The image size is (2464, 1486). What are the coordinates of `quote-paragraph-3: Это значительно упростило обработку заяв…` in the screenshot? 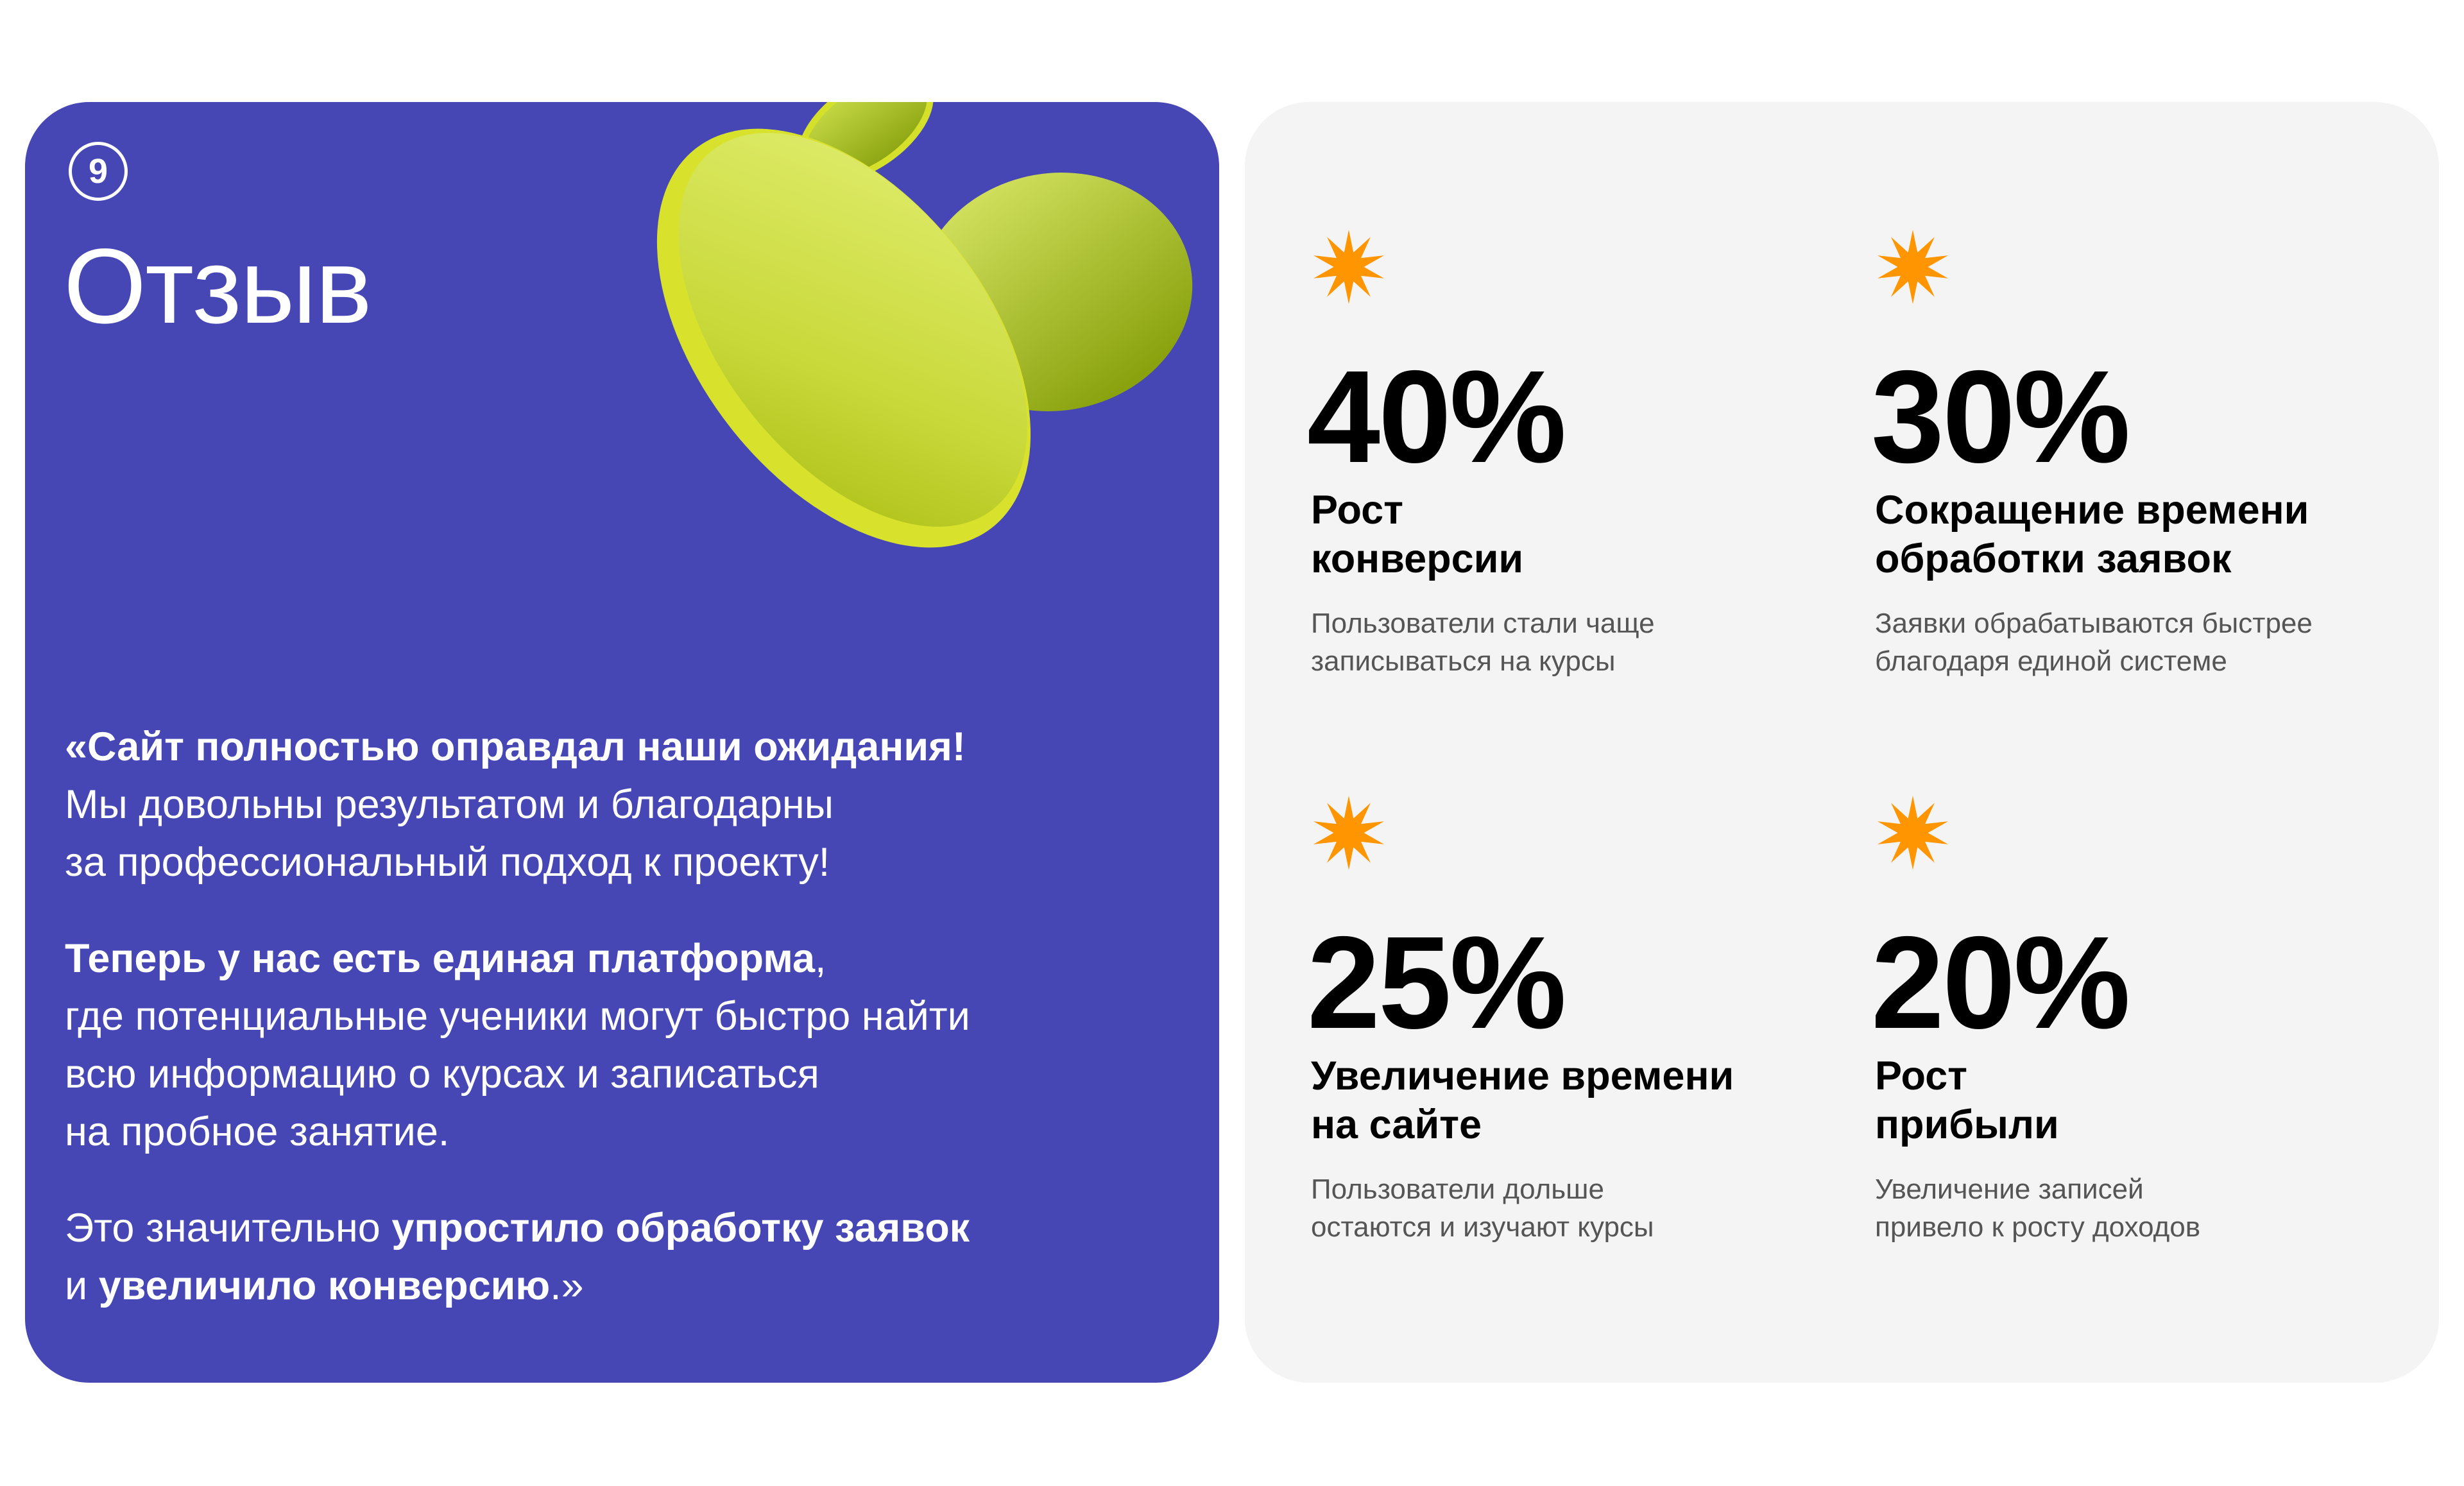 It's located at (517, 1257).